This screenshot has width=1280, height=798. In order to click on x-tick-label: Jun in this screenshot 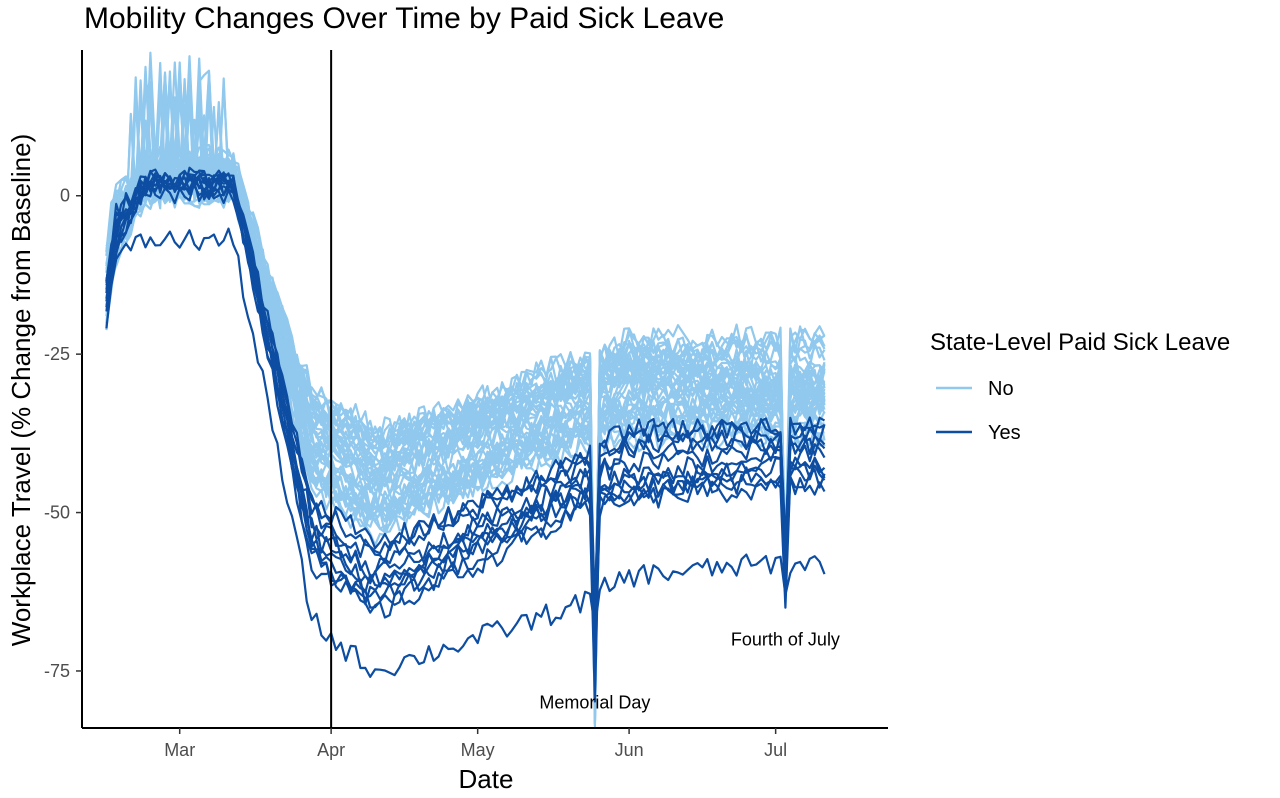, I will do `click(629, 750)`.